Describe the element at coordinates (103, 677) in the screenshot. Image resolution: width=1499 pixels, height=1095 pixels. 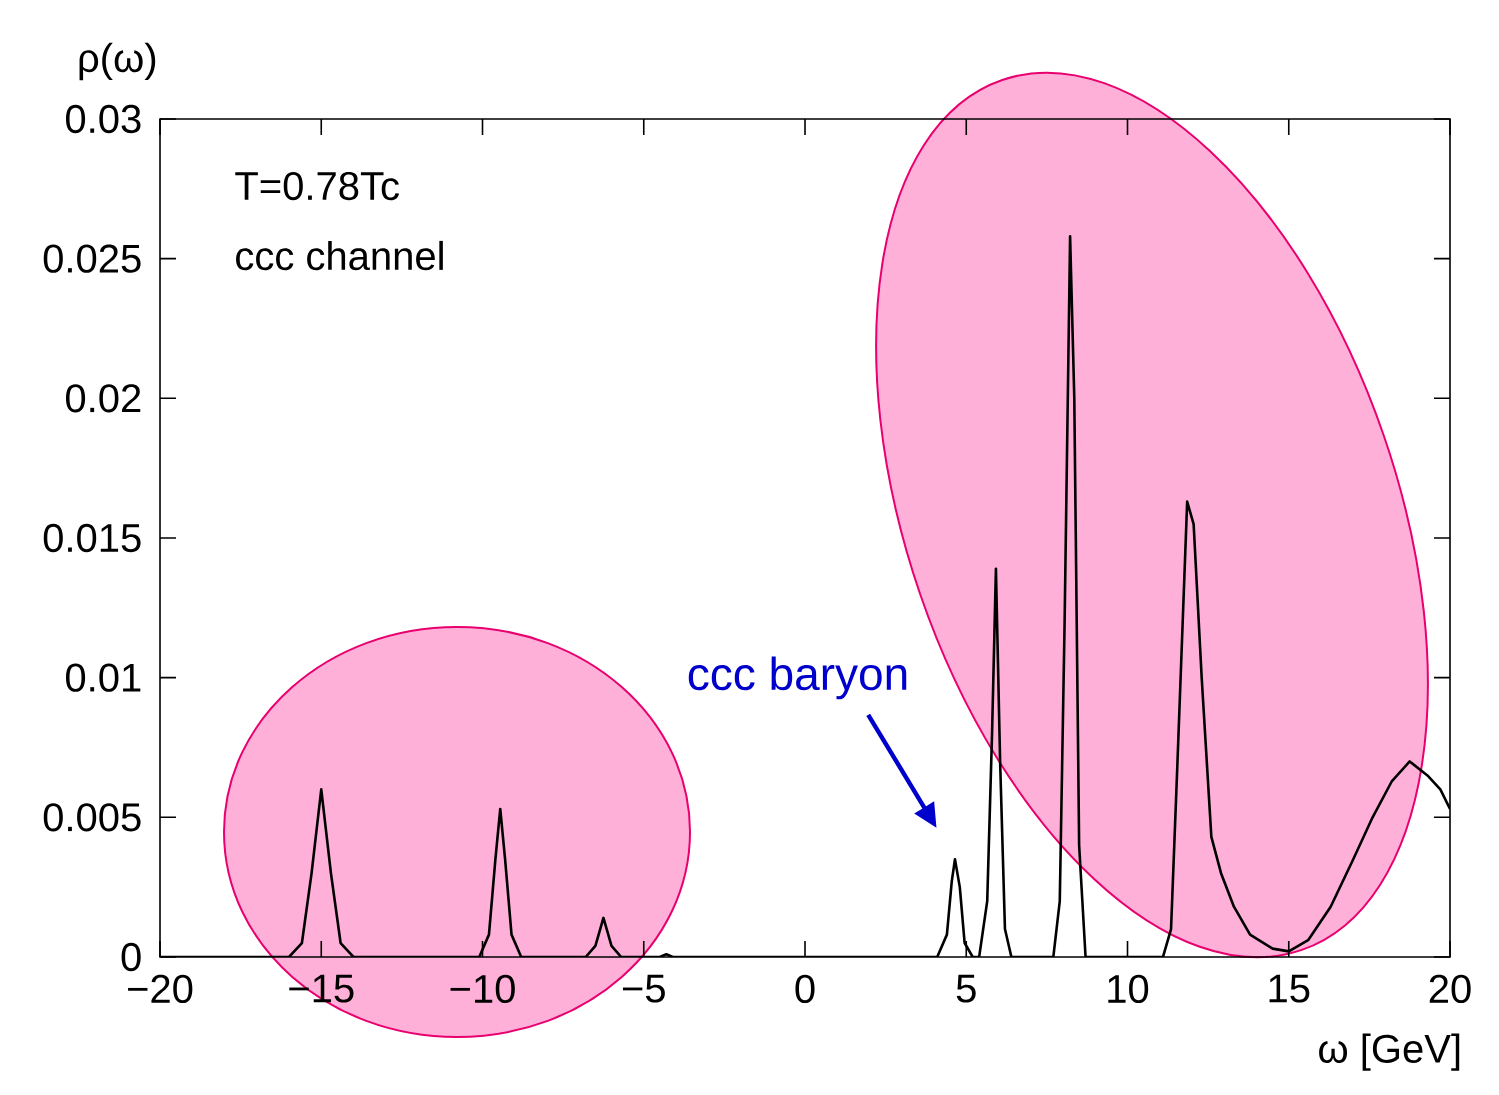
I see `y-tick-label: 0.01` at that location.